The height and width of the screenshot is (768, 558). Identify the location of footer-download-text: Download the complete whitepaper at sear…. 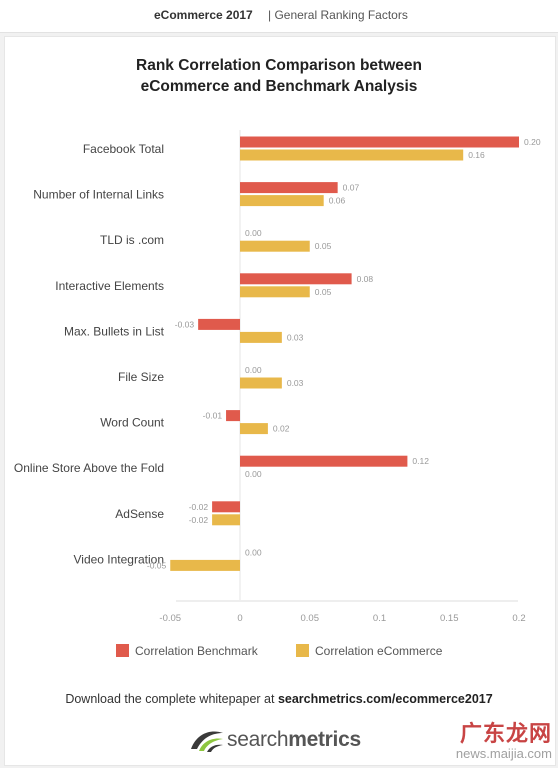
(279, 699).